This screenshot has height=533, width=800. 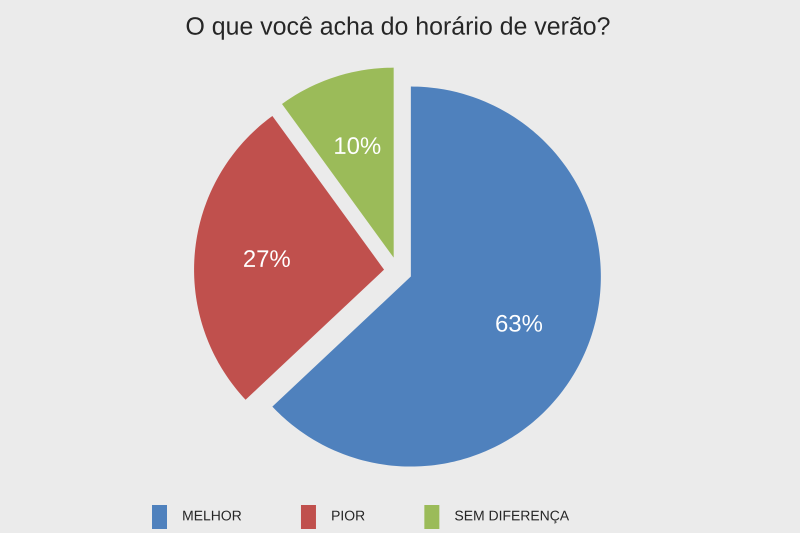 What do you see at coordinates (519, 323) in the screenshot?
I see `data-label: 63%` at bounding box center [519, 323].